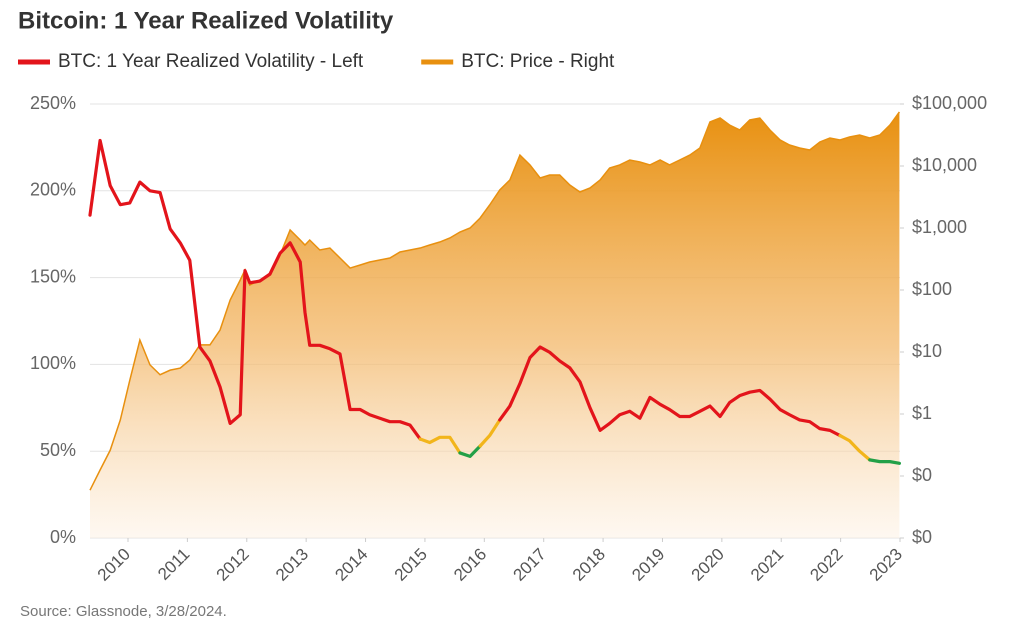  I want to click on x-tick-label: 2015, so click(411, 565).